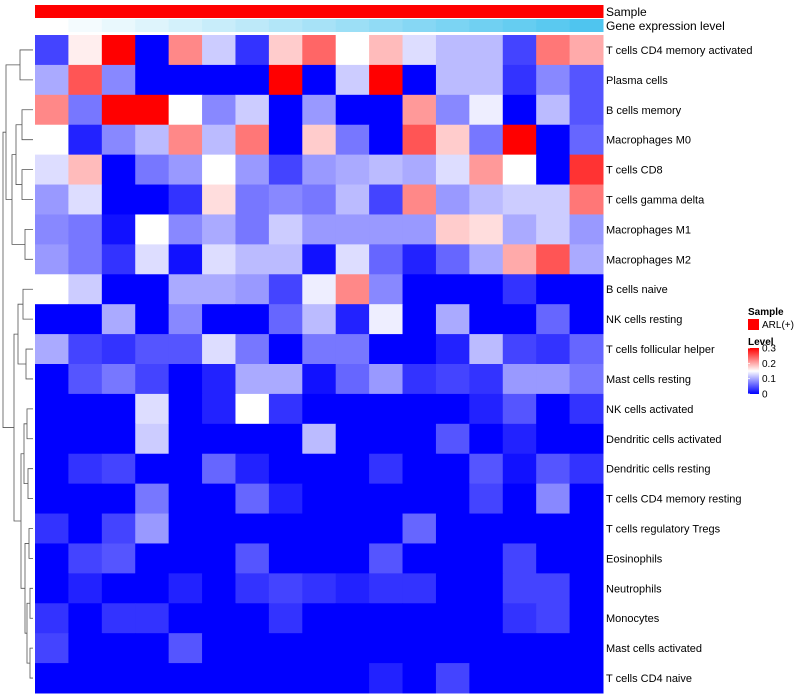 The height and width of the screenshot is (700, 800). Describe the element at coordinates (17, 364) in the screenshot. I see `row-dendrogram` at that location.